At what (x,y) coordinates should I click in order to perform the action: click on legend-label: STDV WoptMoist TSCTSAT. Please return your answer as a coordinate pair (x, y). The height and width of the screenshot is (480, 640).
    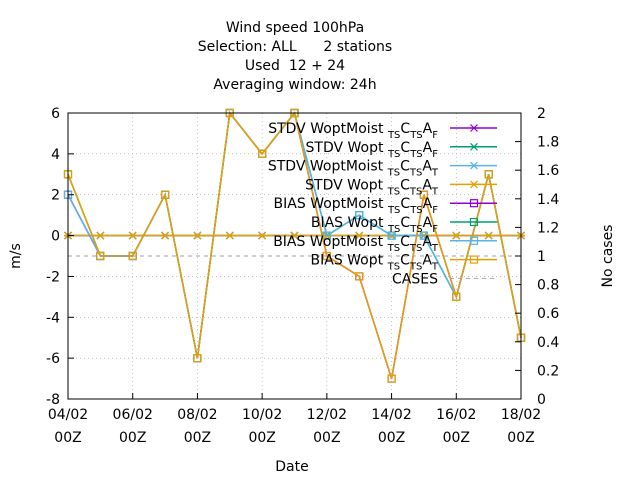
    Looking at the image, I should click on (353, 169).